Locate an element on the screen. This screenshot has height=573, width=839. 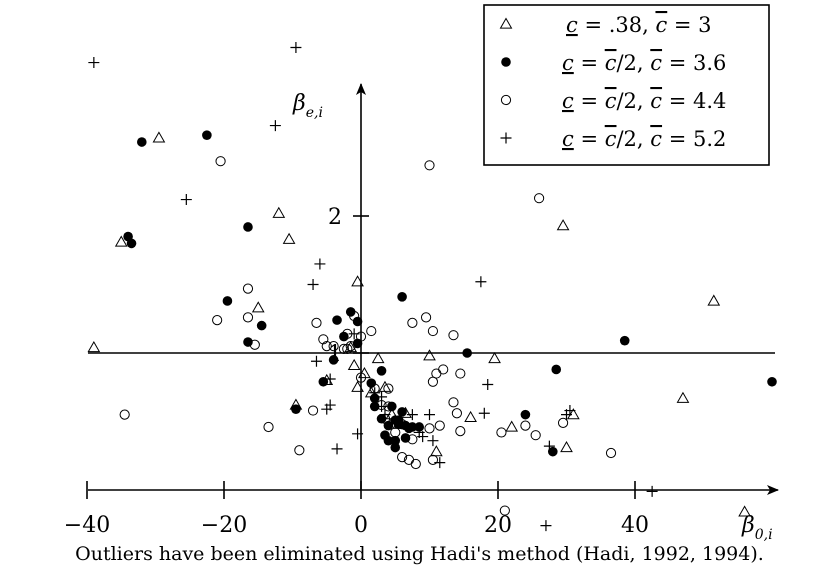
x-tick-label: 20 is located at coordinates (498, 525).